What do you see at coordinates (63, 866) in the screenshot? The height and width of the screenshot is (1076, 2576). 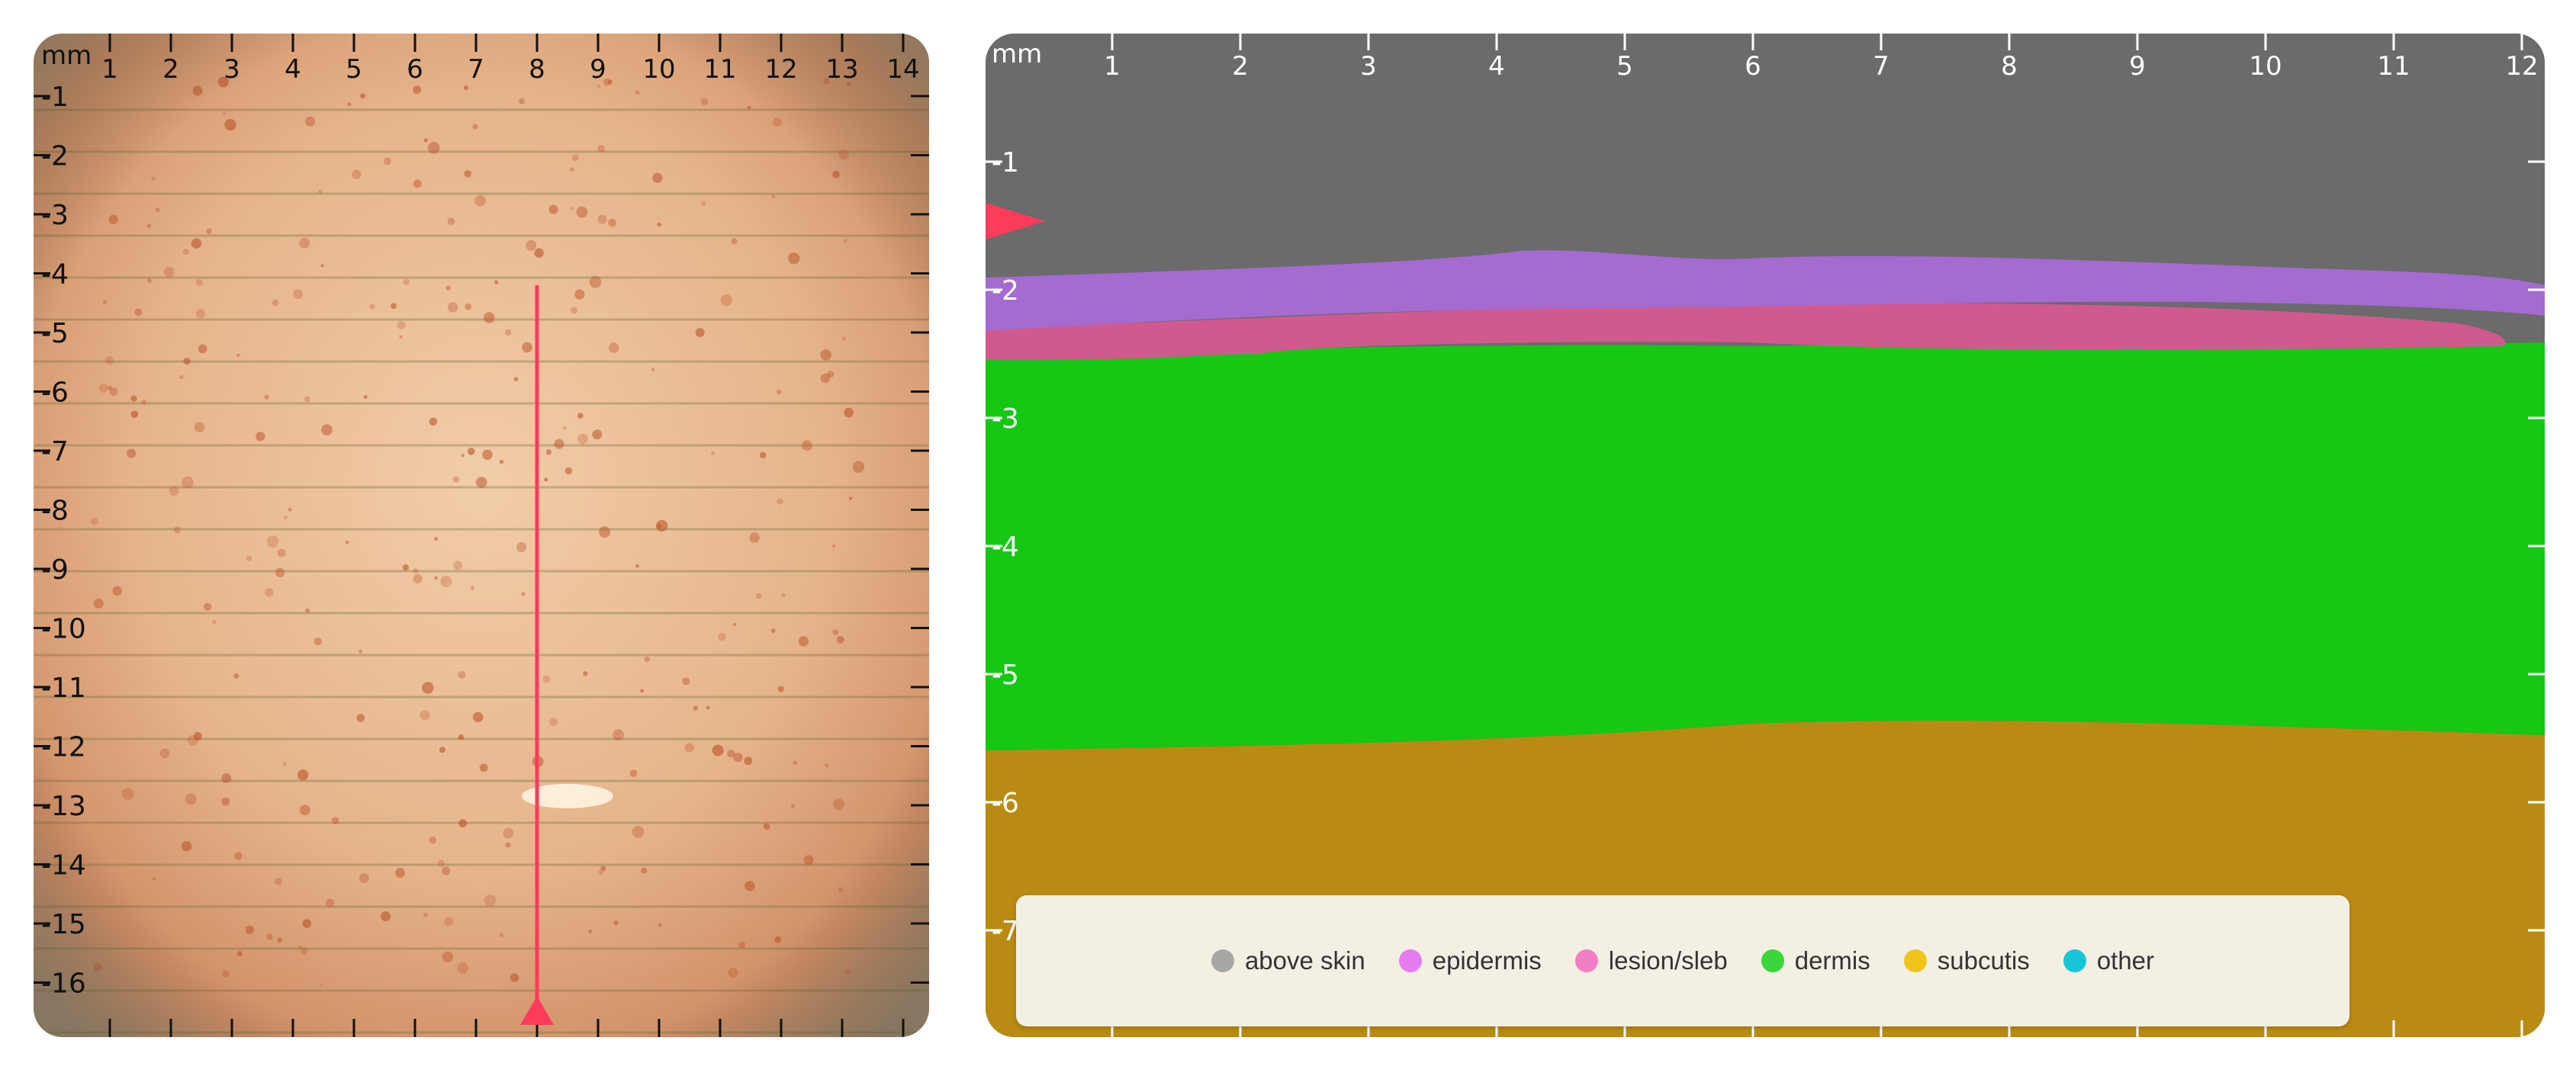 I see `y-tick-label: -14` at bounding box center [63, 866].